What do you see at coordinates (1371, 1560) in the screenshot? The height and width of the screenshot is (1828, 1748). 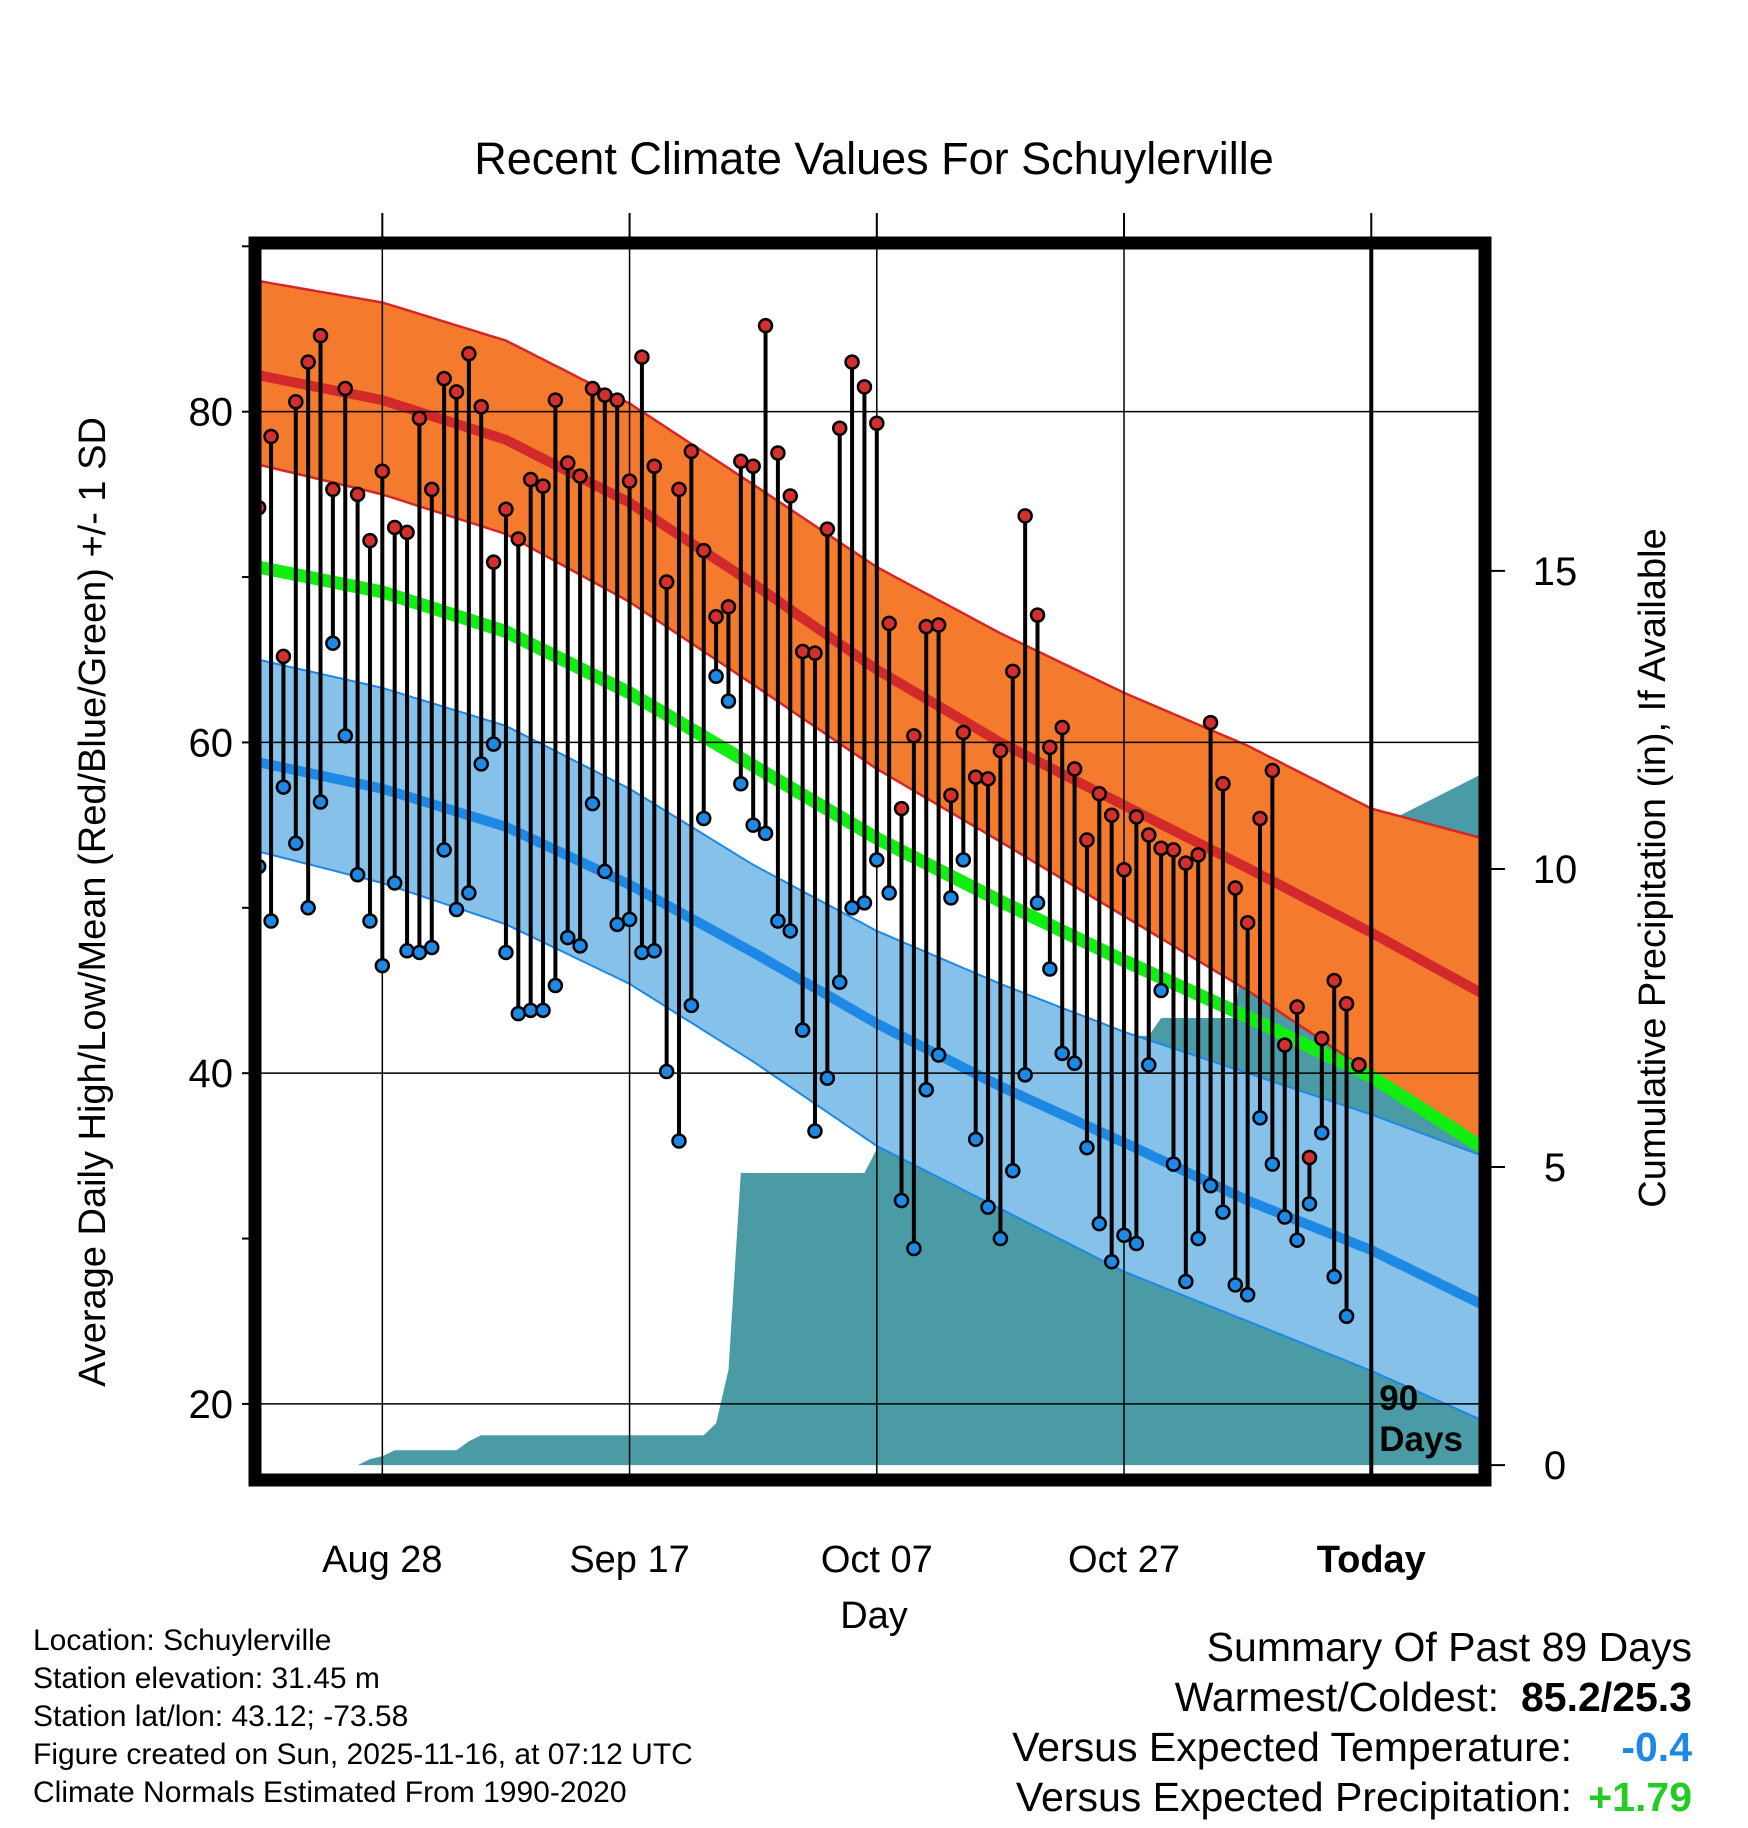 I see `x-tick-label: Today` at bounding box center [1371, 1560].